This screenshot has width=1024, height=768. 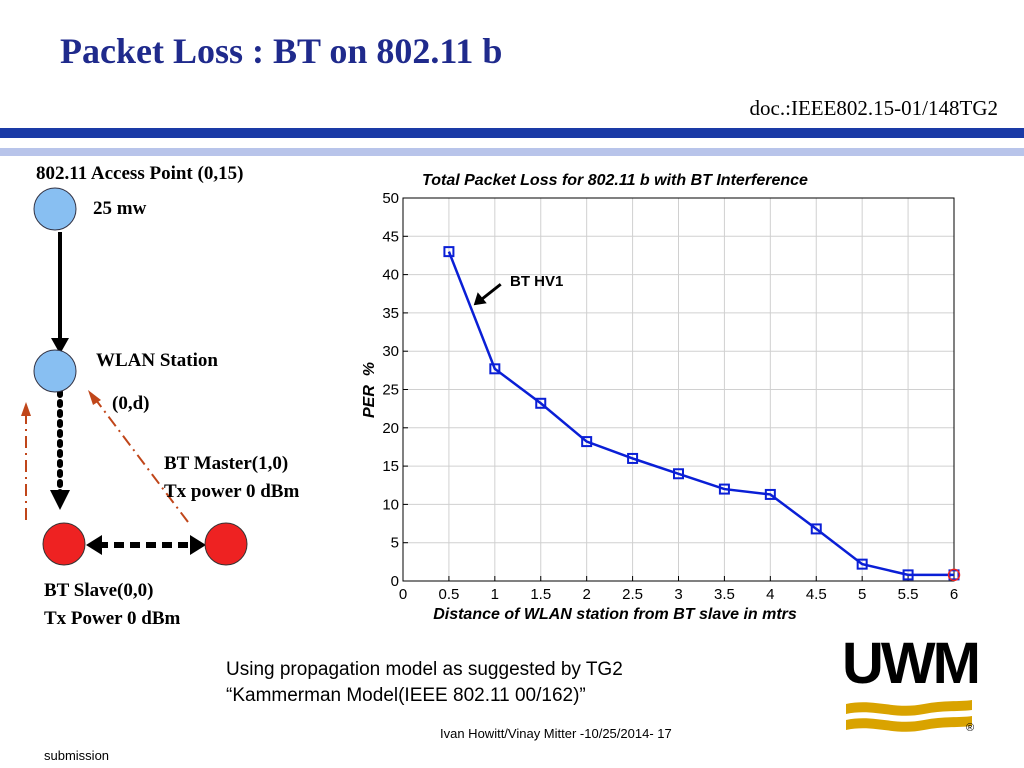 What do you see at coordinates (232, 491) in the screenshot?
I see `bt-master-power: Tx power 0 dBm` at bounding box center [232, 491].